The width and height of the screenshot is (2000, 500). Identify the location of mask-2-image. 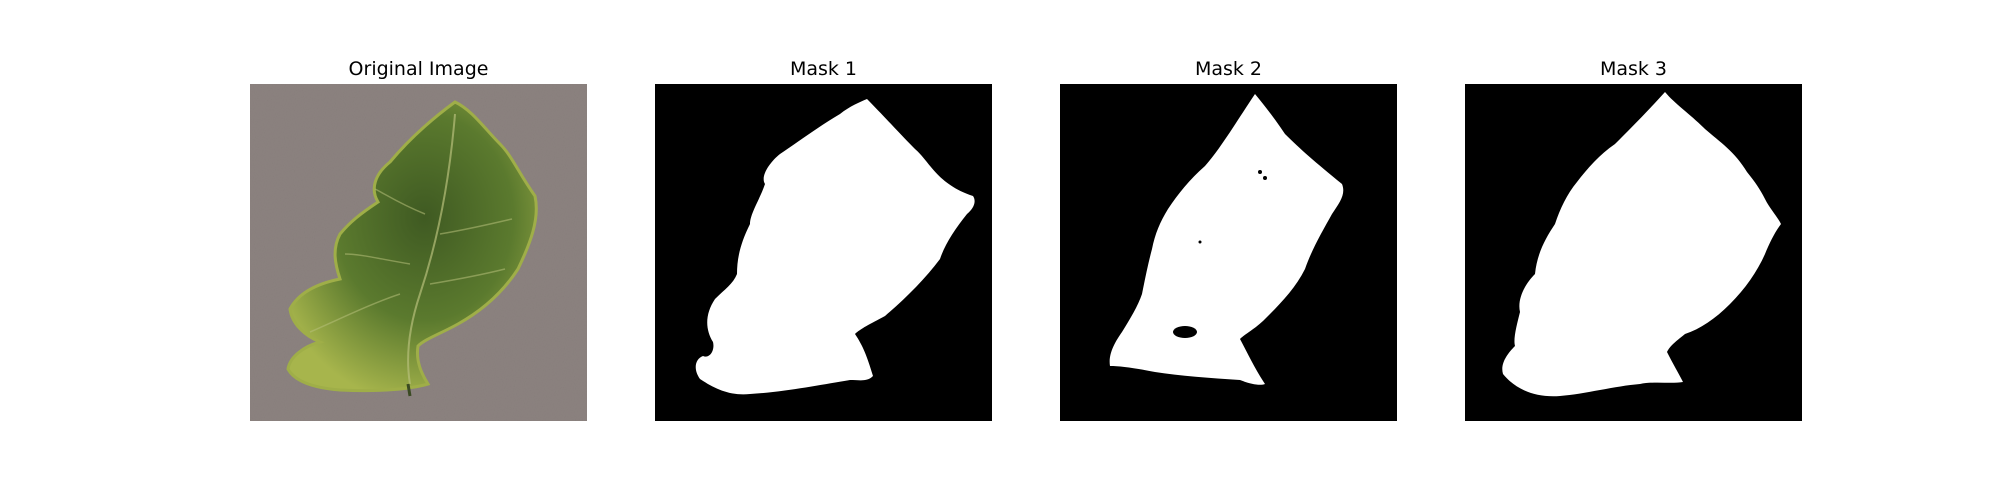
(1228, 252).